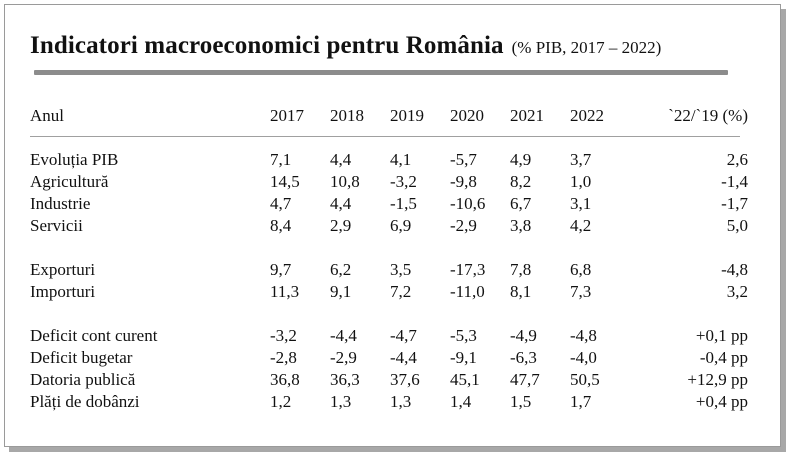 This screenshot has width=796, height=458. I want to click on table-cell: 6,8, so click(581, 269).